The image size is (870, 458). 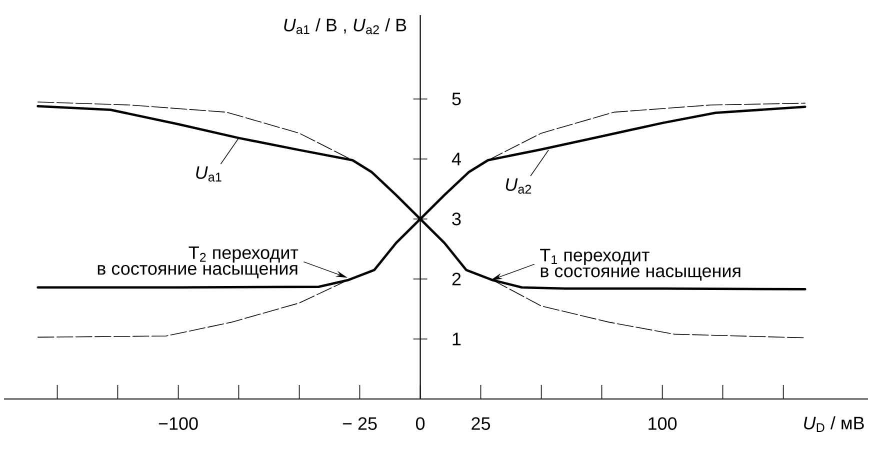 I want to click on y-tick-label: 1, so click(x=456, y=339).